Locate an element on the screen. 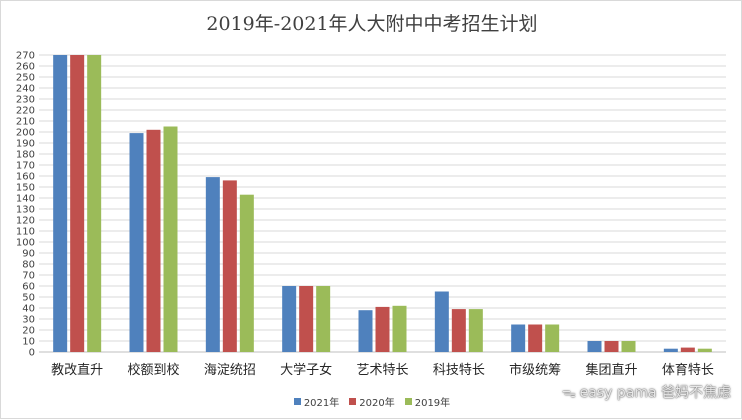 This screenshot has height=420, width=742. wechat-bubble-icon: ᯓ is located at coordinates (568, 392).